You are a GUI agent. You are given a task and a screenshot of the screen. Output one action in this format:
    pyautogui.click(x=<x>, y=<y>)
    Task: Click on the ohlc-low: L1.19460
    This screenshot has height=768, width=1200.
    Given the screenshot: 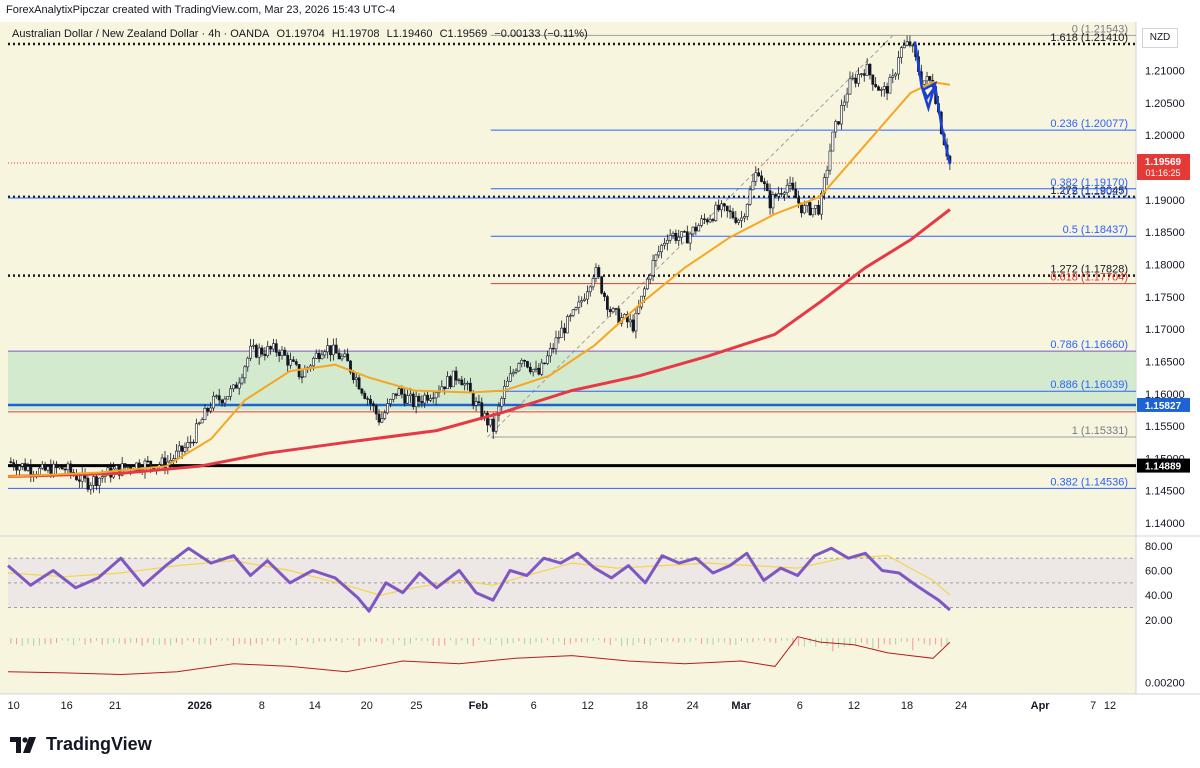 What is the action you would take?
    pyautogui.click(x=409, y=34)
    